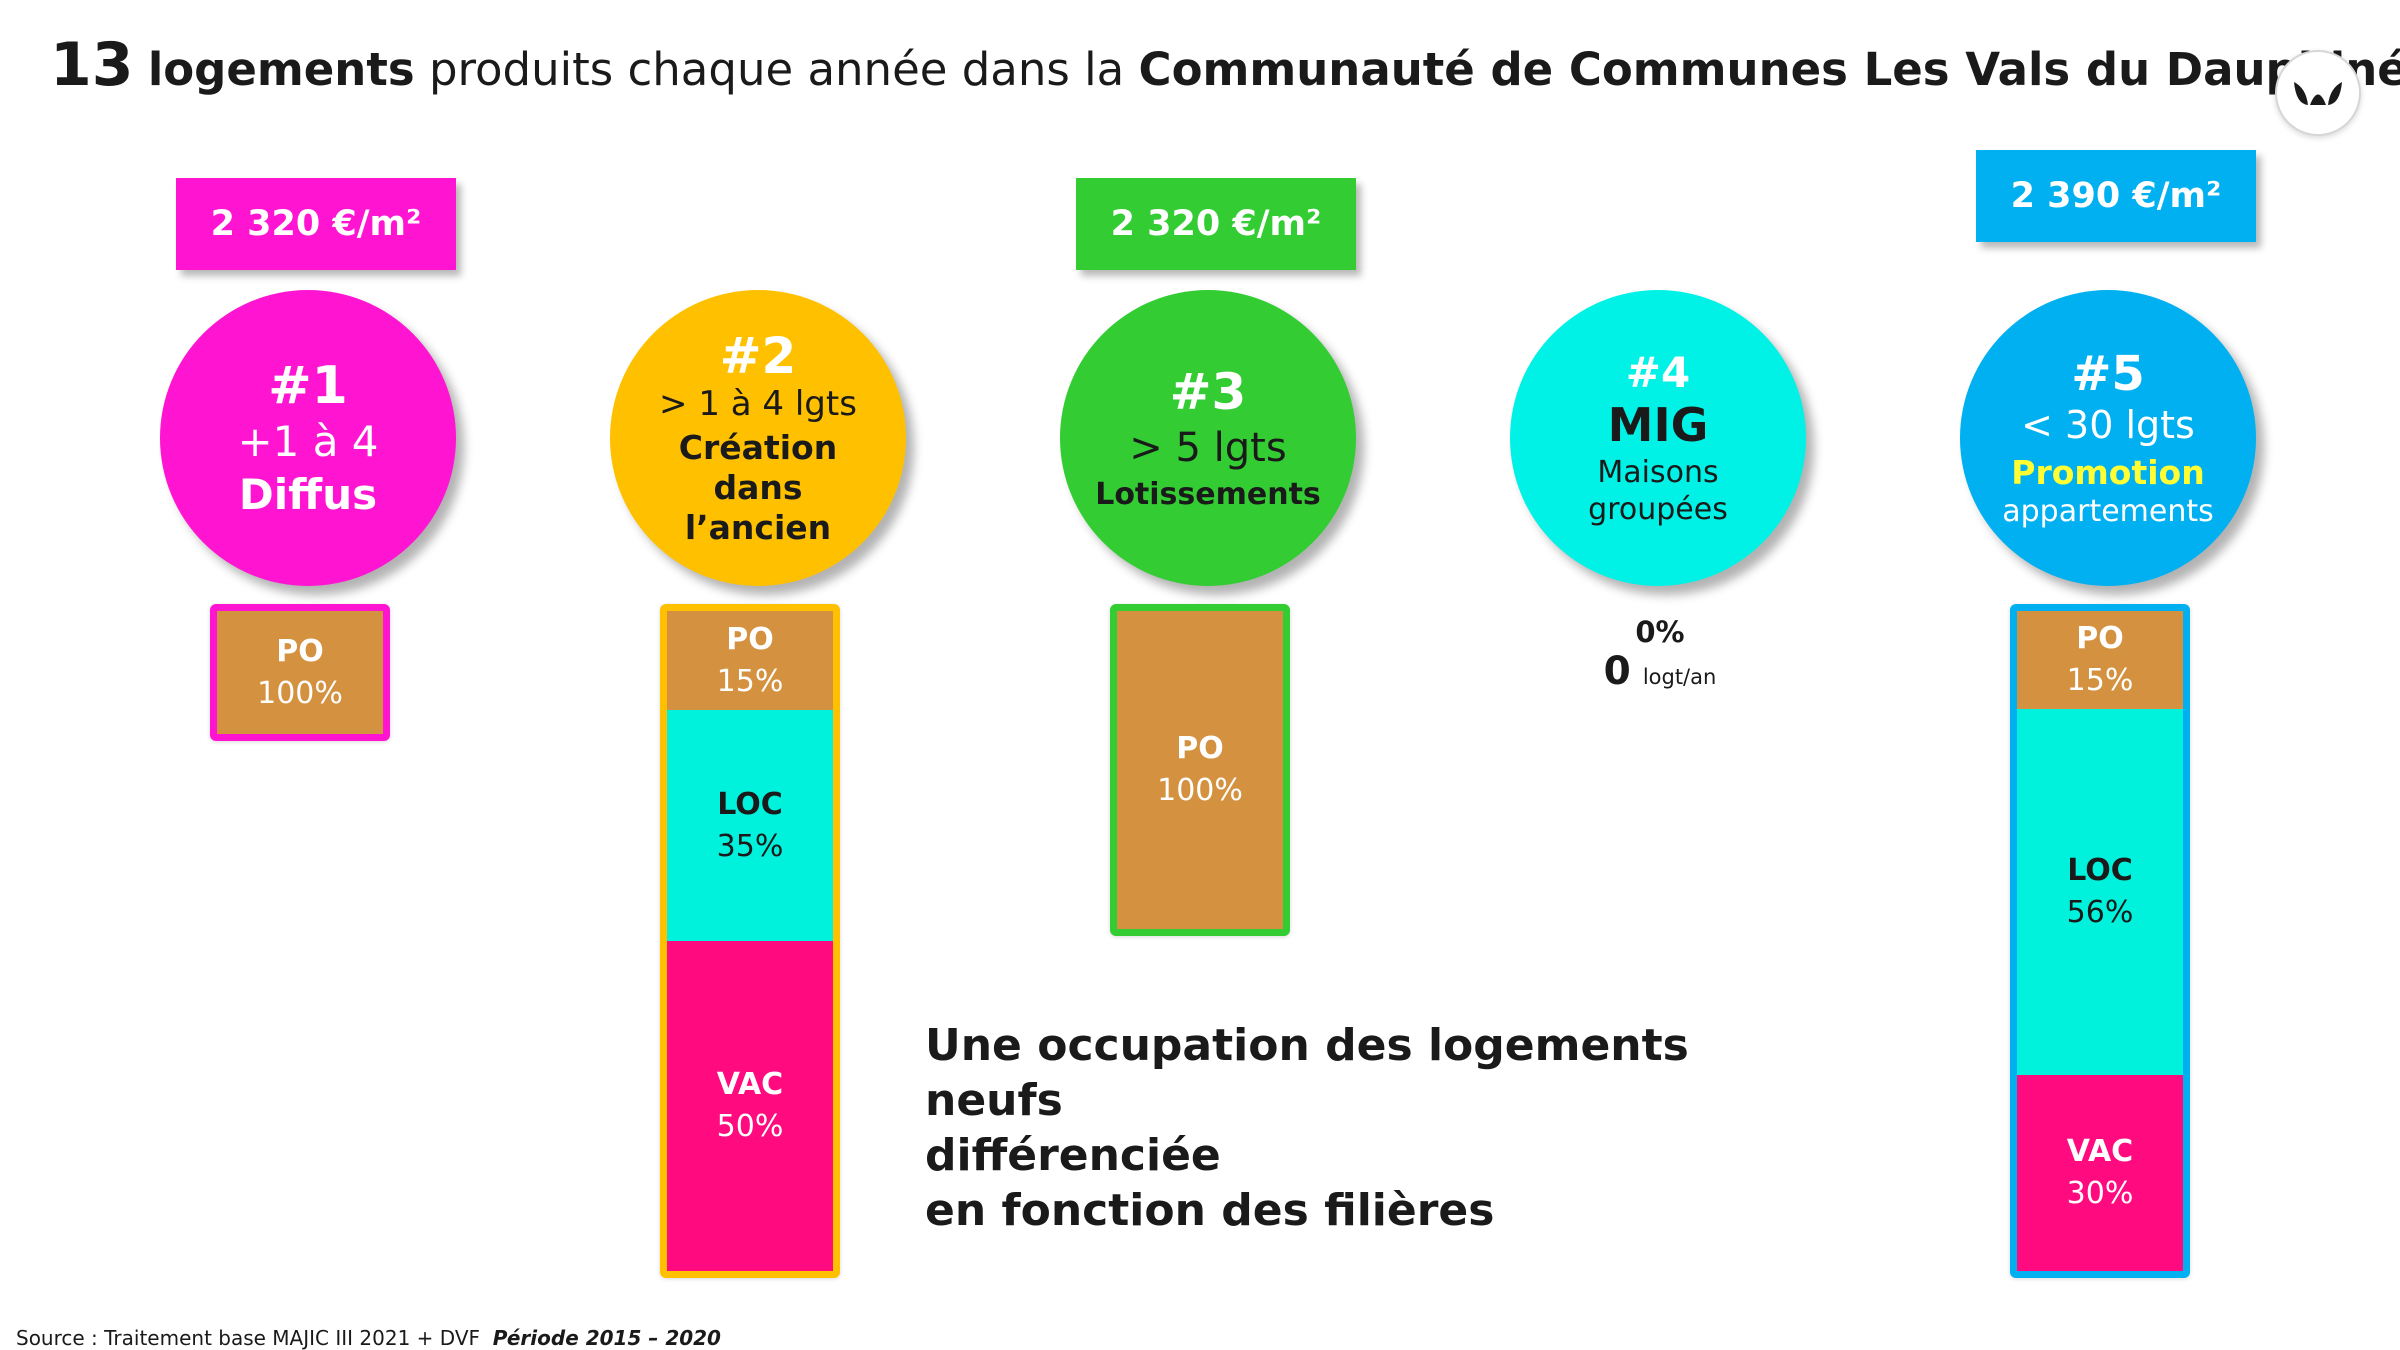 The width and height of the screenshot is (2400, 1350). I want to click on stacked-bar-1: PO 100%, so click(300, 672).